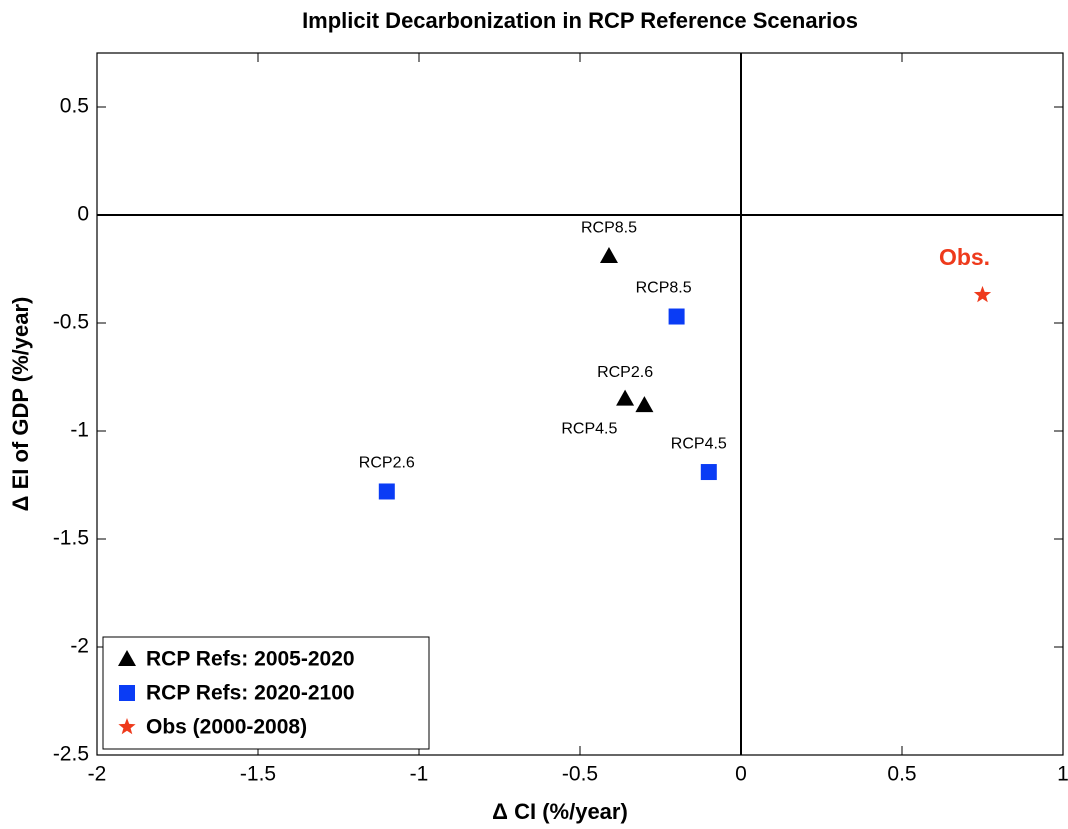 The height and width of the screenshot is (829, 1068). Describe the element at coordinates (71, 538) in the screenshot. I see `y-tick-label: -1.5` at that location.